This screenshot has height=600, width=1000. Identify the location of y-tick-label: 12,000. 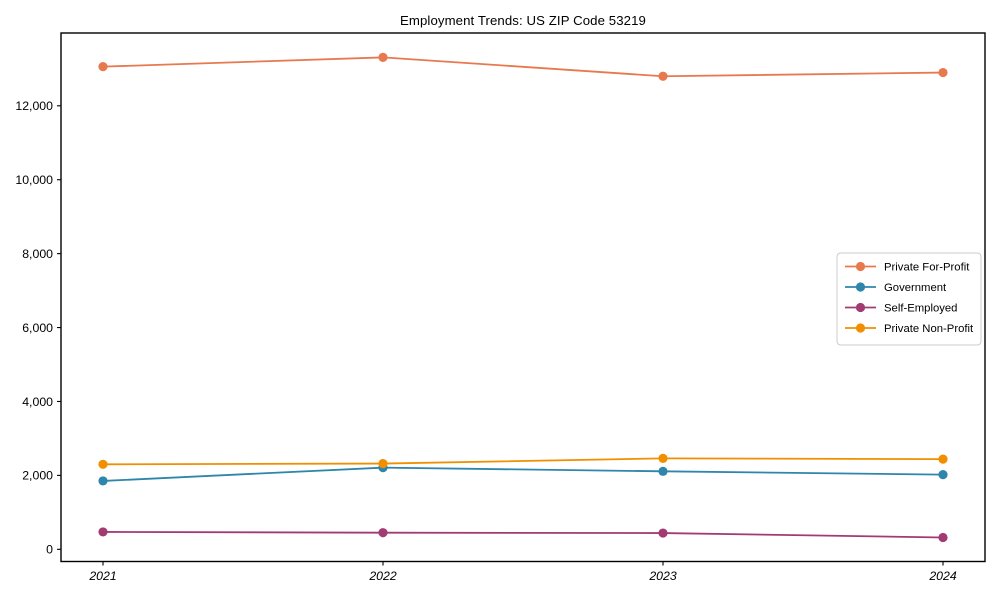
(34, 106).